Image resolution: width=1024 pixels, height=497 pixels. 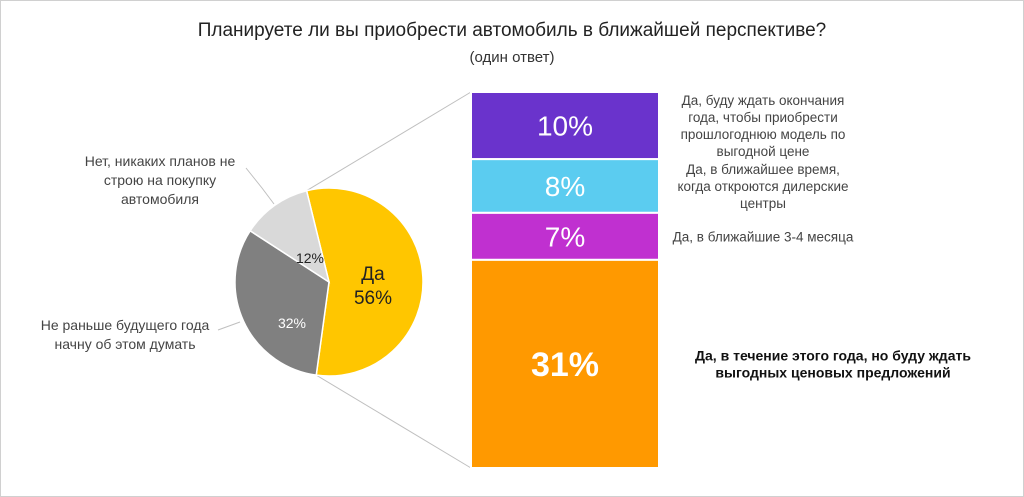 What do you see at coordinates (310, 258) in the screenshot?
I see `pie-value-12: 12%` at bounding box center [310, 258].